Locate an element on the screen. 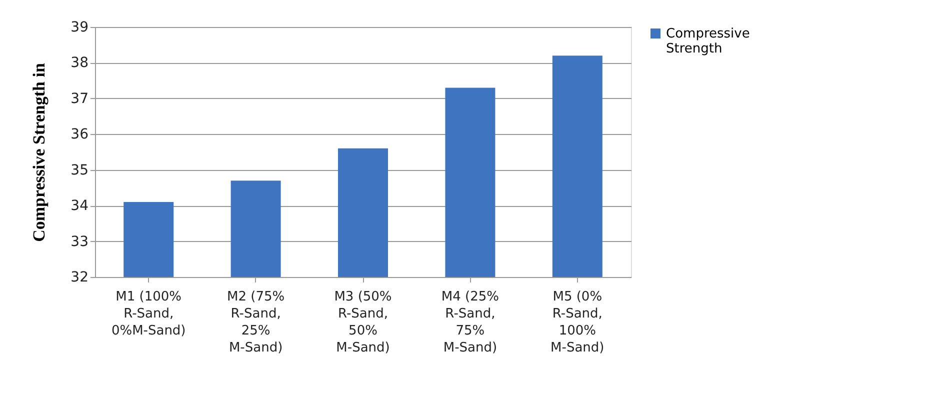 The height and width of the screenshot is (417, 932). y-tick-label: 35 is located at coordinates (79, 170).